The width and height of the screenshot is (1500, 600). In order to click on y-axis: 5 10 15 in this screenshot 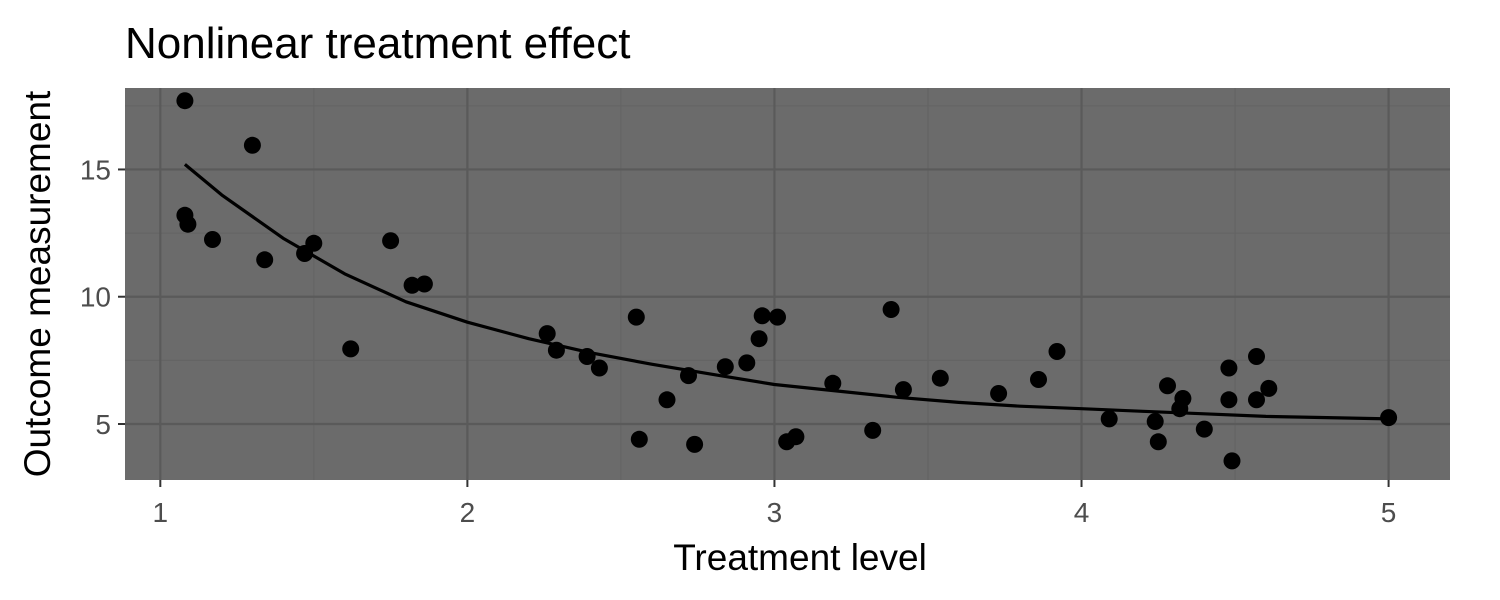, I will do `click(102, 297)`.